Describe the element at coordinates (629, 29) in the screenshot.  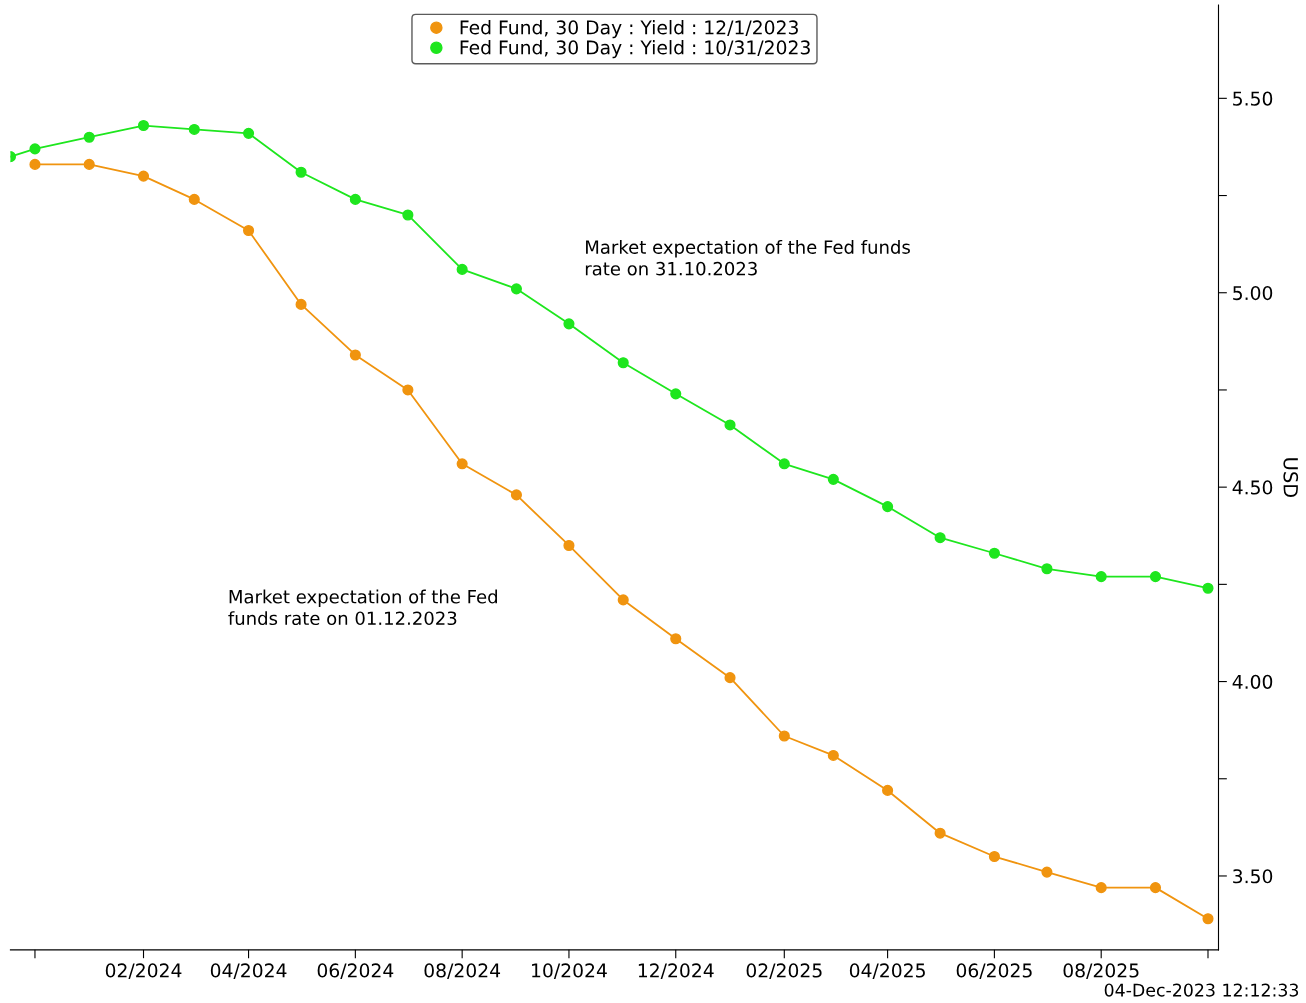
I see `legend-label: Fed Fund, 30 Day : Yield : 12/1/2023` at that location.